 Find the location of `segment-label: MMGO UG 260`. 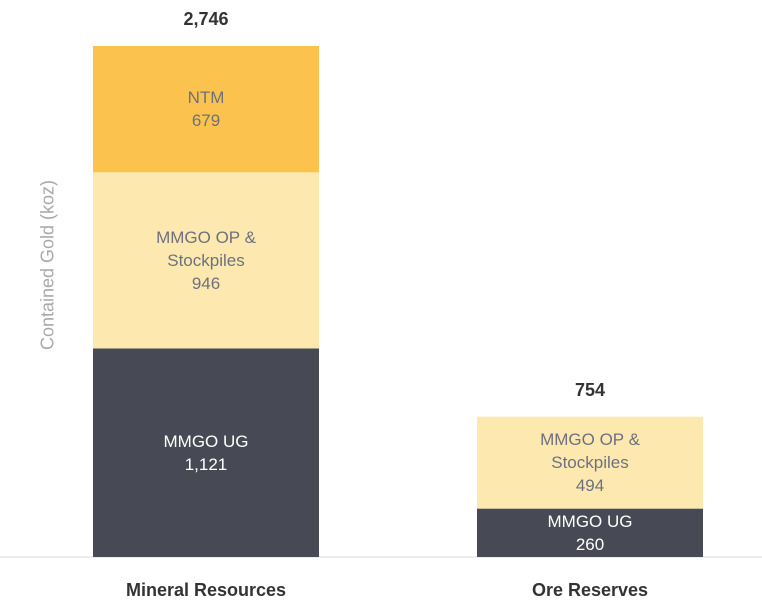

segment-label: MMGO UG 260 is located at coordinates (590, 533).